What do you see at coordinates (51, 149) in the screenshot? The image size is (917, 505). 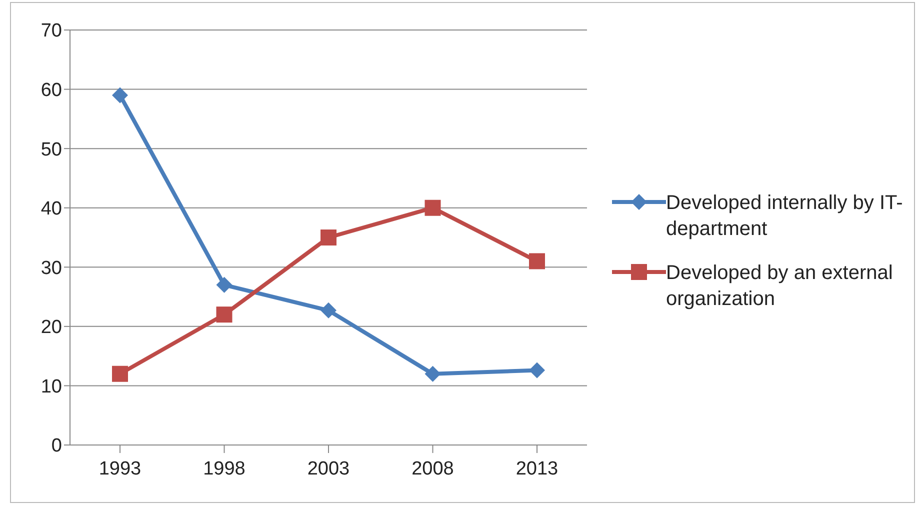 I see `y-tick-label: 50` at bounding box center [51, 149].